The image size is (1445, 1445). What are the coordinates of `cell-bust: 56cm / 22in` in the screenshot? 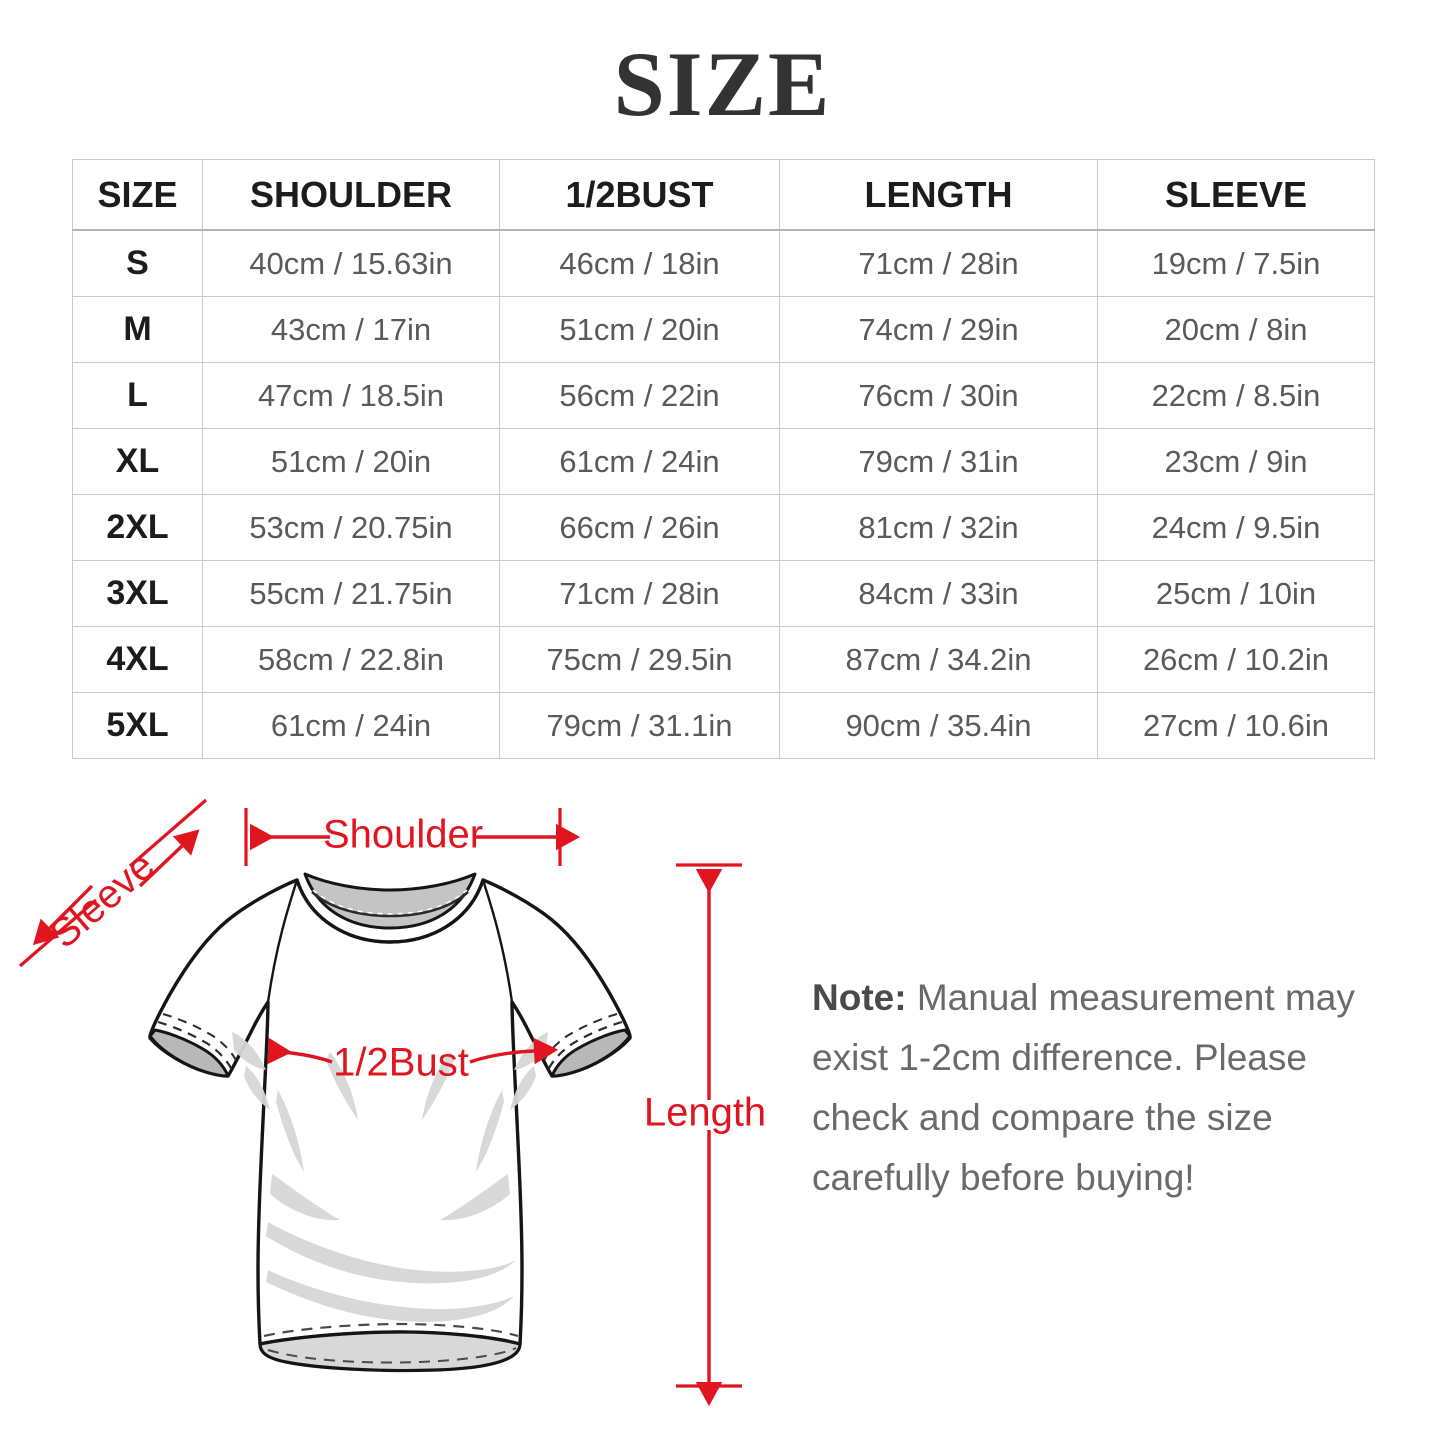 It's located at (639, 395).